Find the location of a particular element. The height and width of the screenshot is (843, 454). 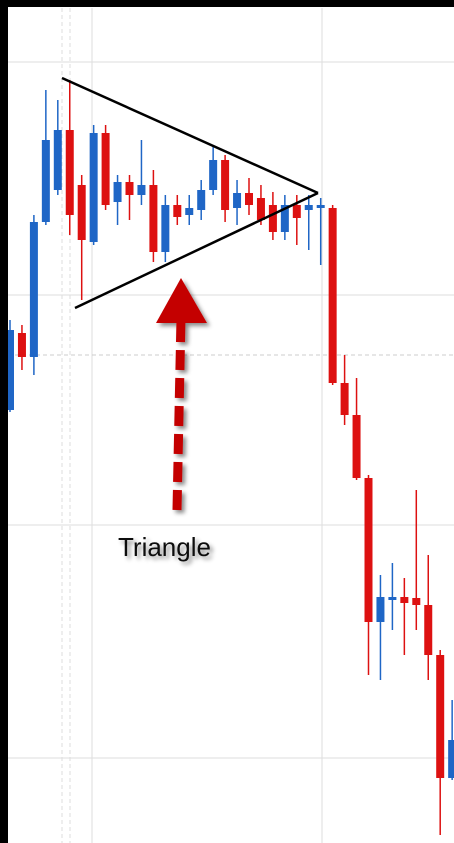

frame-top is located at coordinates (227, 3).